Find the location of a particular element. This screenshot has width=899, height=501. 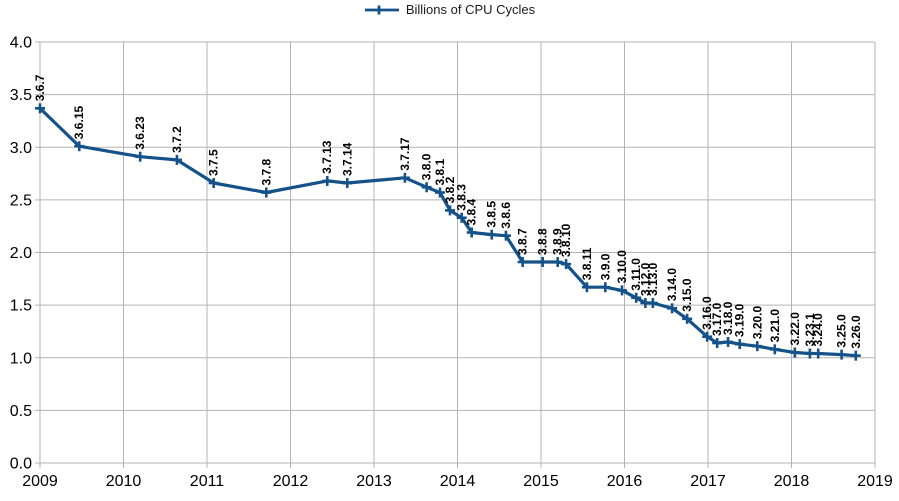

data-point-label: 3.11.0 is located at coordinates (636, 274).